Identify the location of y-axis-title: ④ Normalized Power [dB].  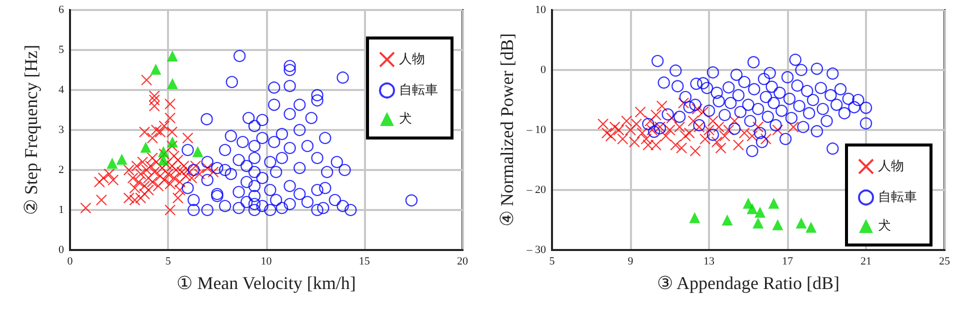
(506, 130).